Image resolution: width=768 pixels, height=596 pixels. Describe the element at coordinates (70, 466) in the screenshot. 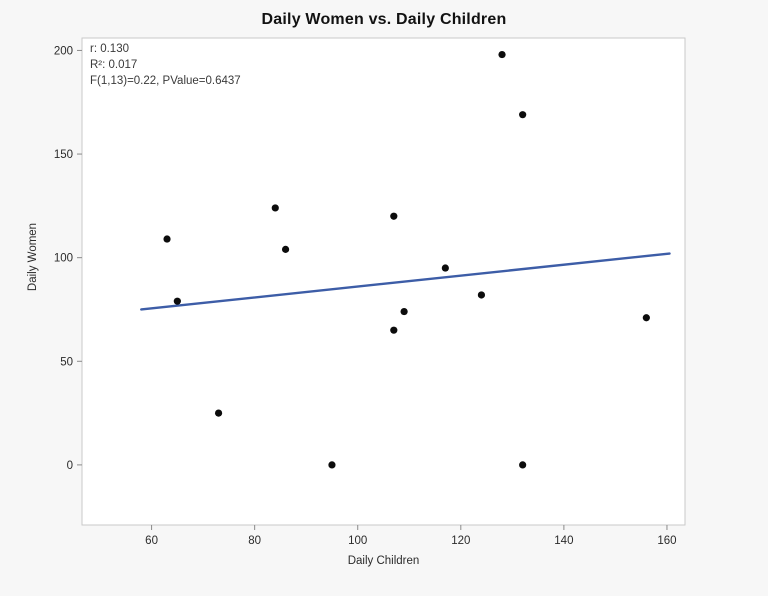

I see `y-tick-label: 0` at that location.